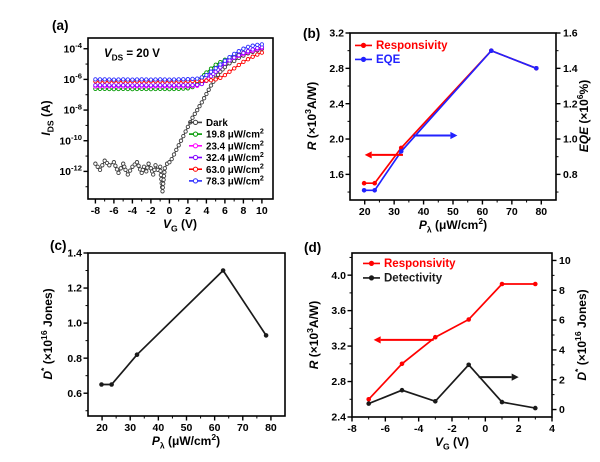 The height and width of the screenshot is (462, 600). What do you see at coordinates (562, 380) in the screenshot?
I see `y2-tick-label: 2` at bounding box center [562, 380].